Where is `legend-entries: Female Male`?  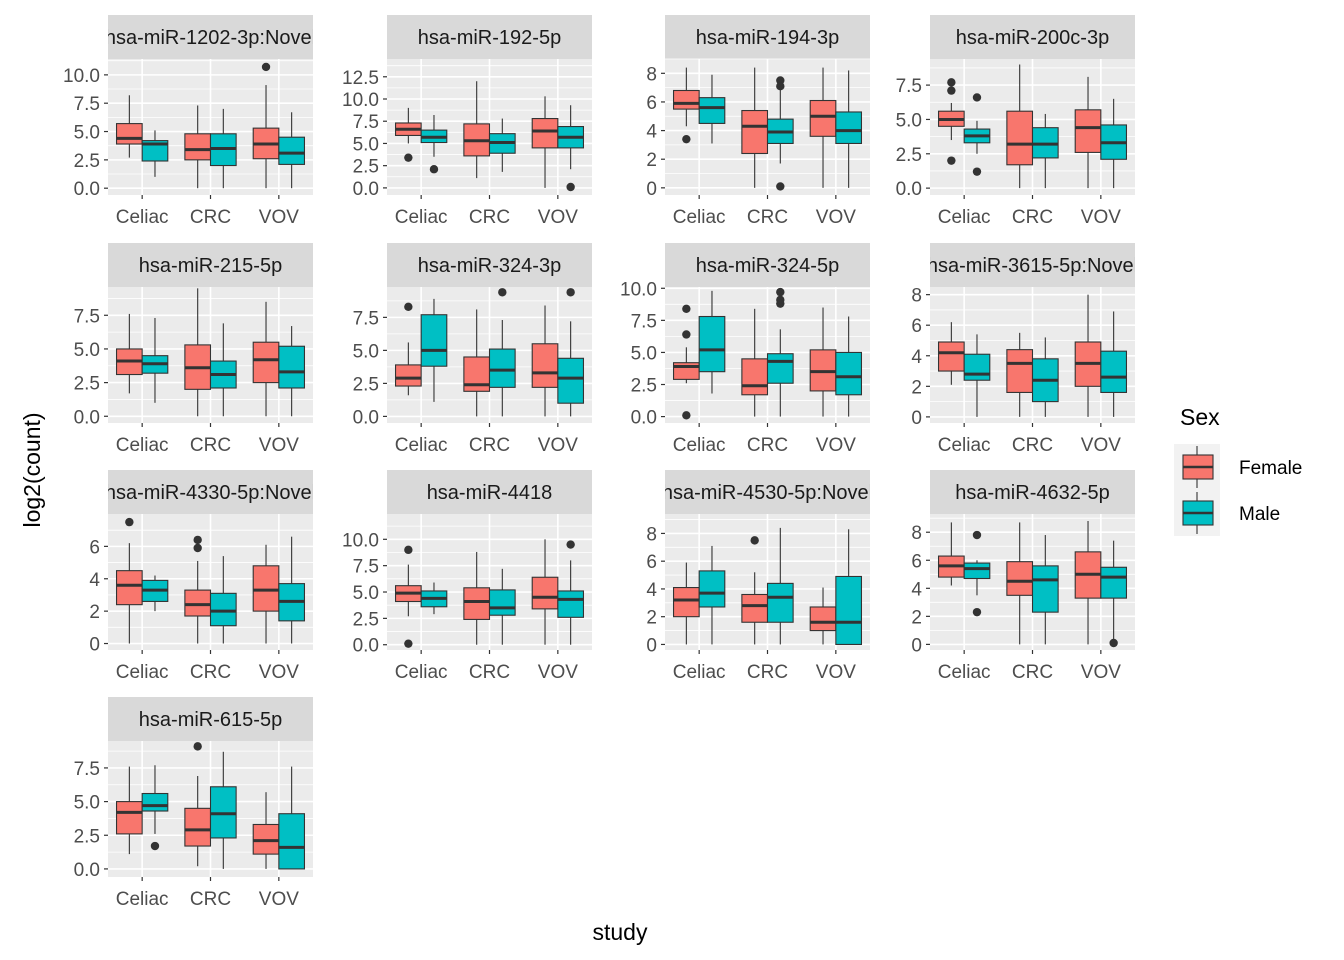 legend-entries: Female Male is located at coordinates (1238, 490).